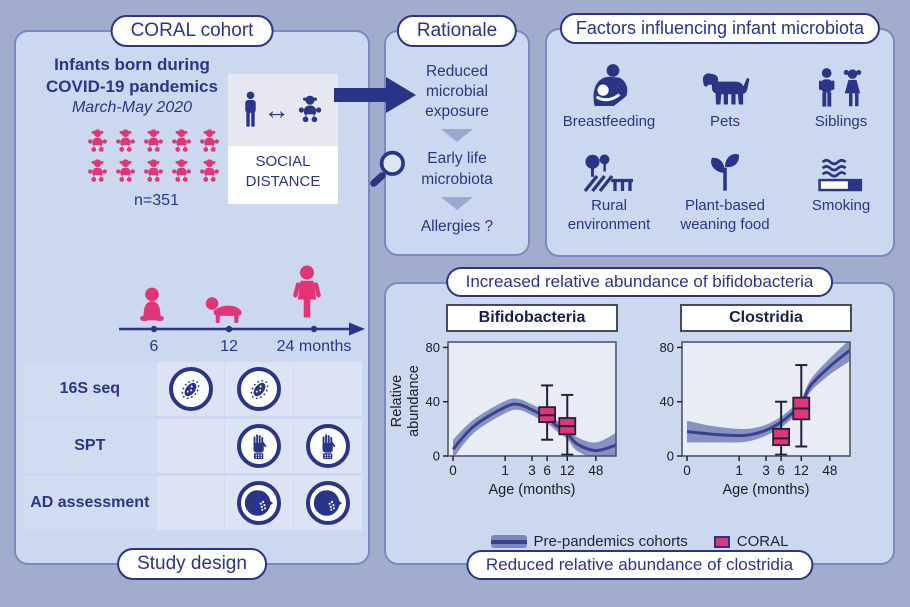  Describe the element at coordinates (283, 172) in the screenshot. I see `social-distance-label: SOCIAL DISTANCE` at that location.